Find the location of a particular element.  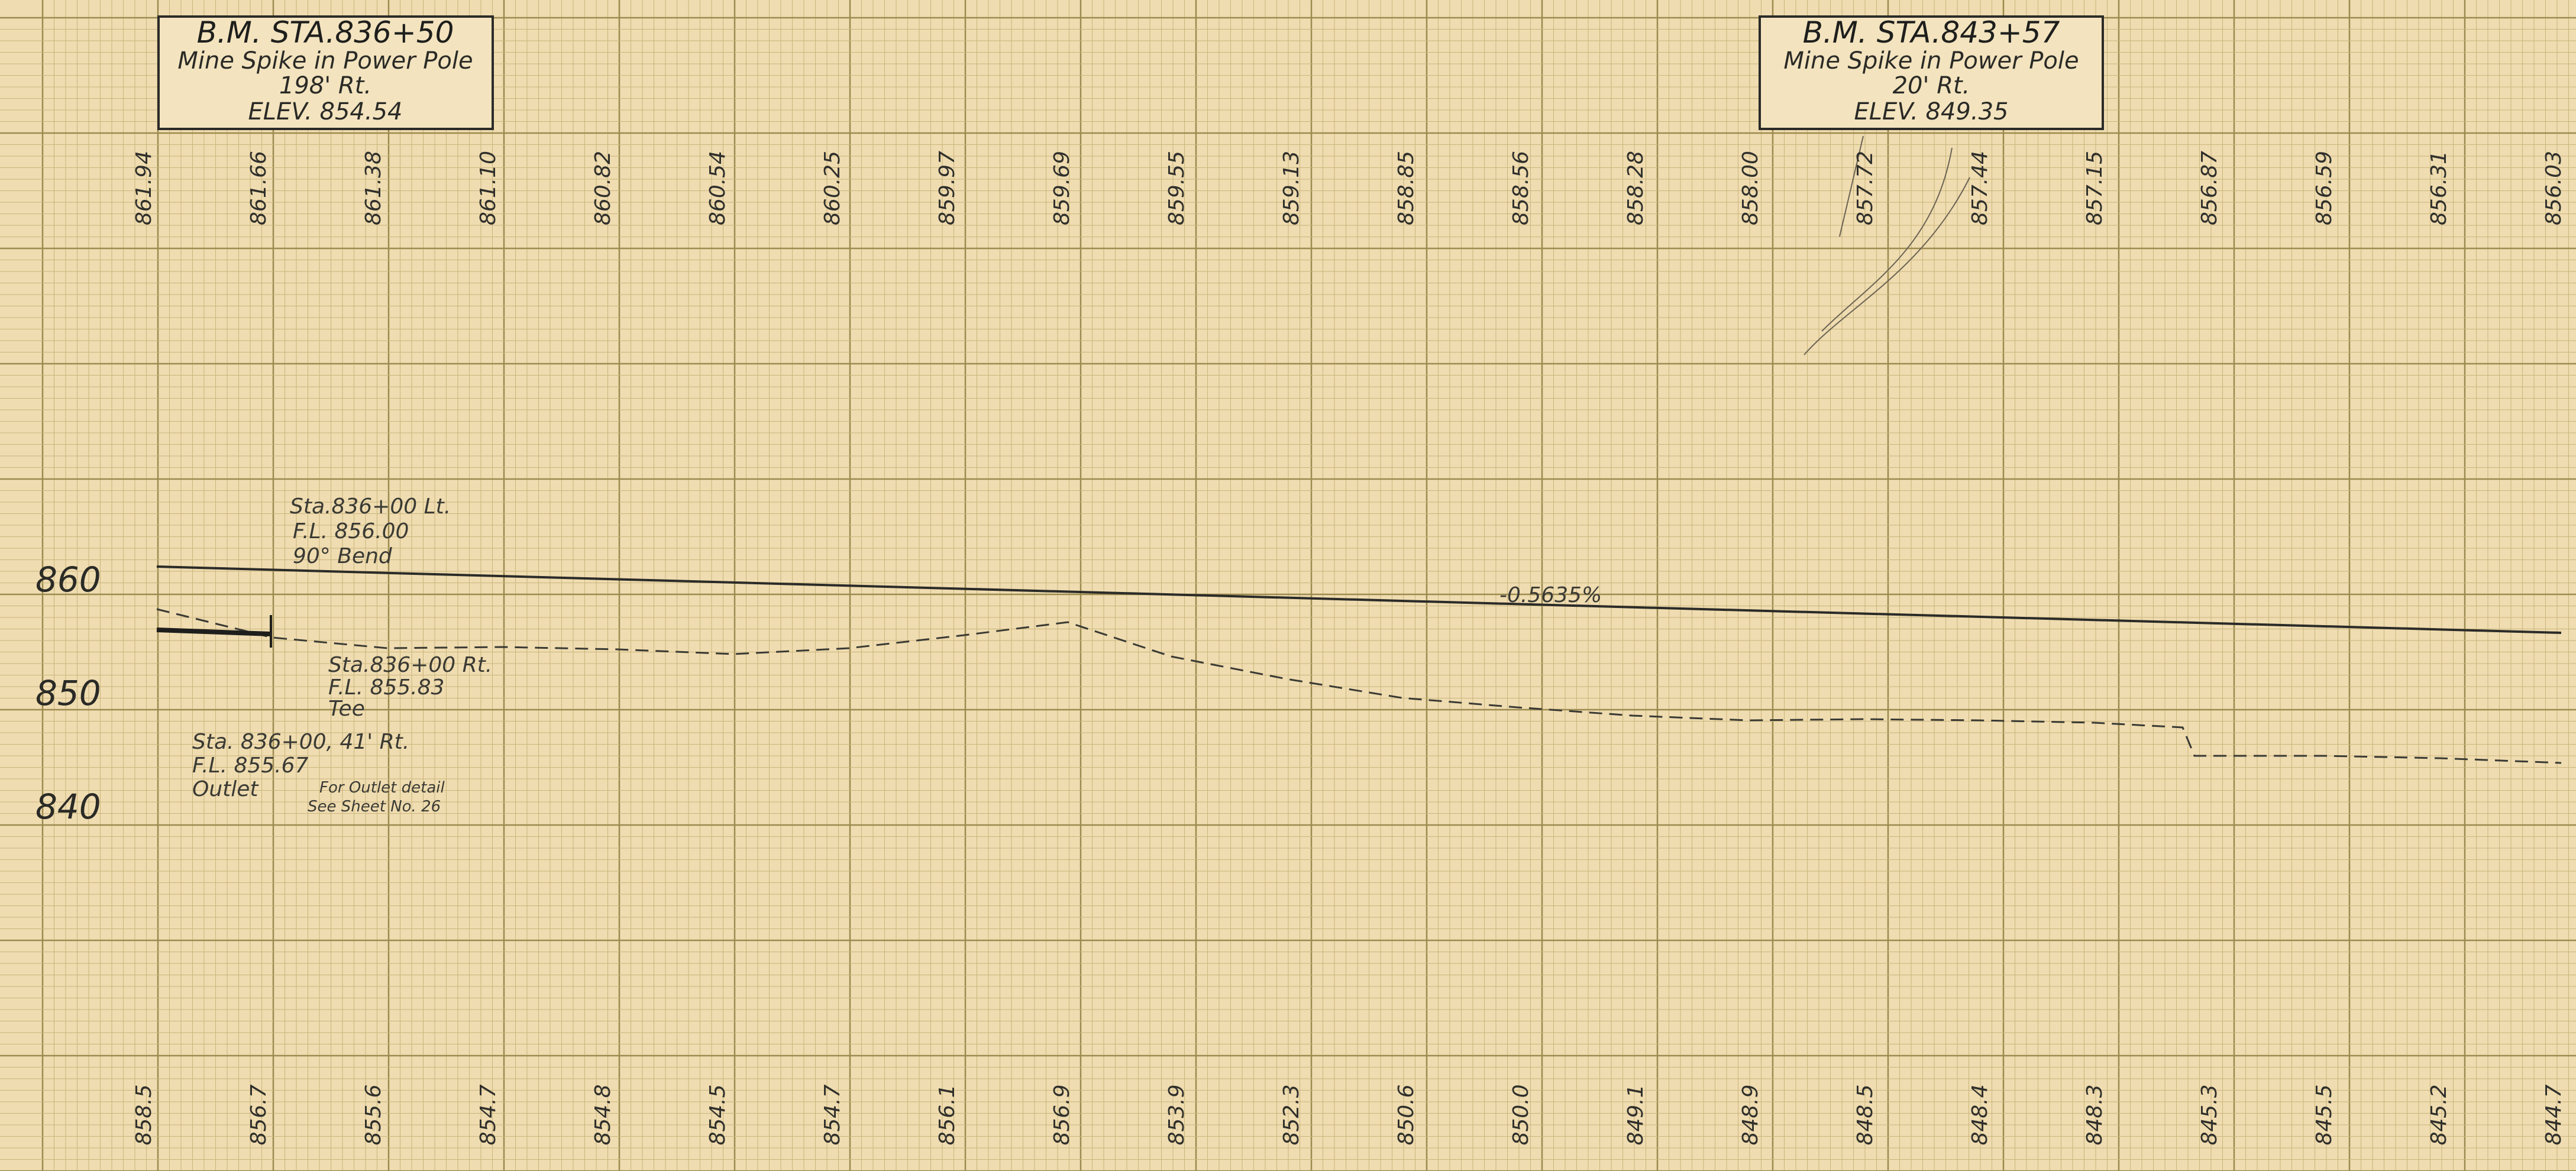

note-line: Outlet is located at coordinates (225, 789).